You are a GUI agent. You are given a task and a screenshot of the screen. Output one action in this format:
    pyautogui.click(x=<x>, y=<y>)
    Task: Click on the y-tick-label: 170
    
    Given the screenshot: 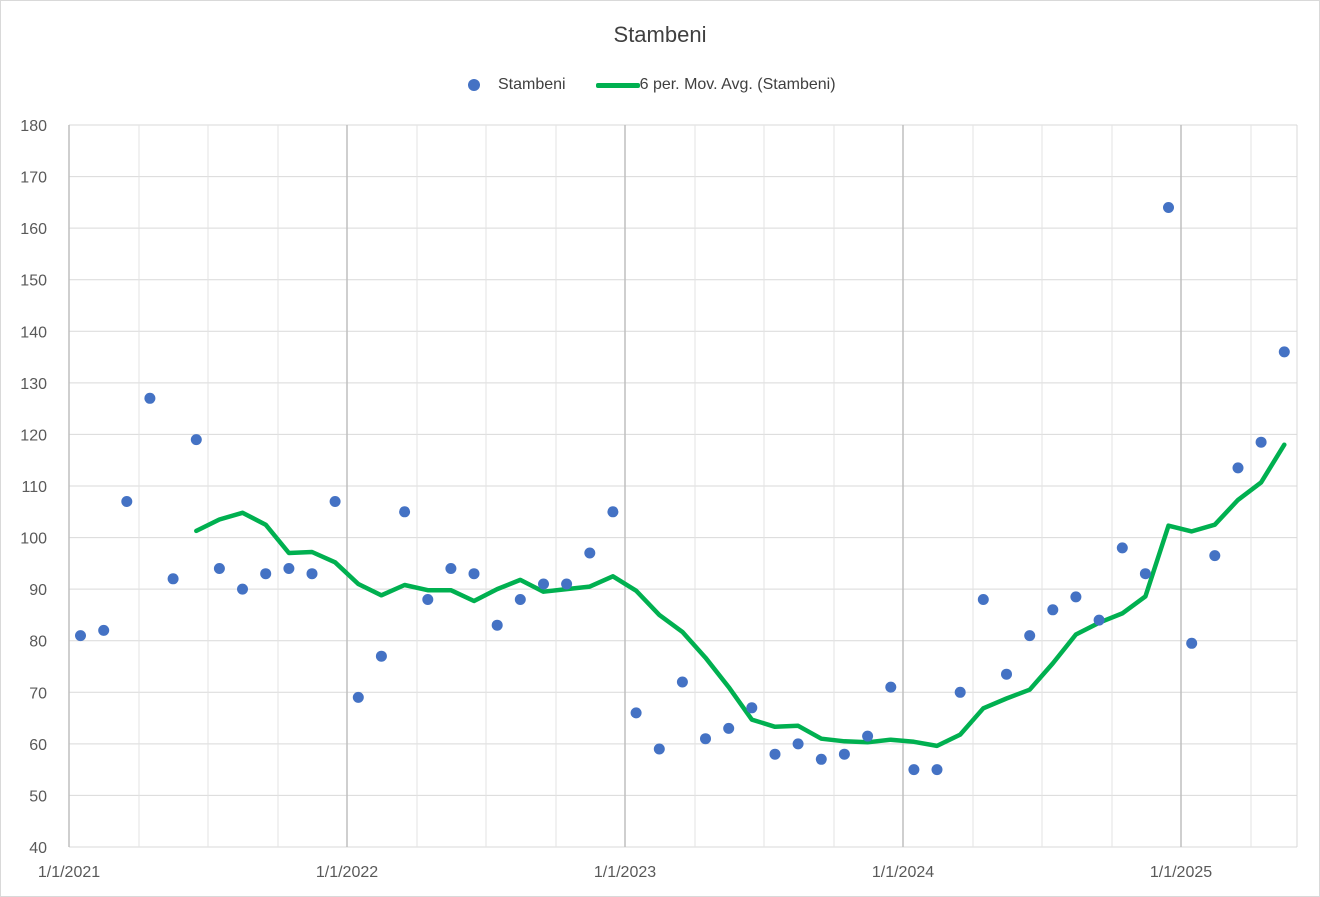 What is the action you would take?
    pyautogui.click(x=33, y=178)
    